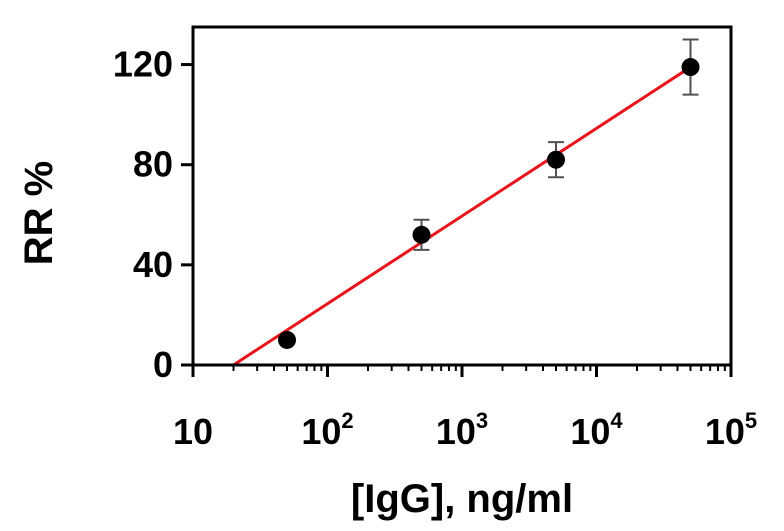 This screenshot has height=531, width=784. Describe the element at coordinates (327, 430) in the screenshot. I see `x-tick-label-1: 10²` at that location.